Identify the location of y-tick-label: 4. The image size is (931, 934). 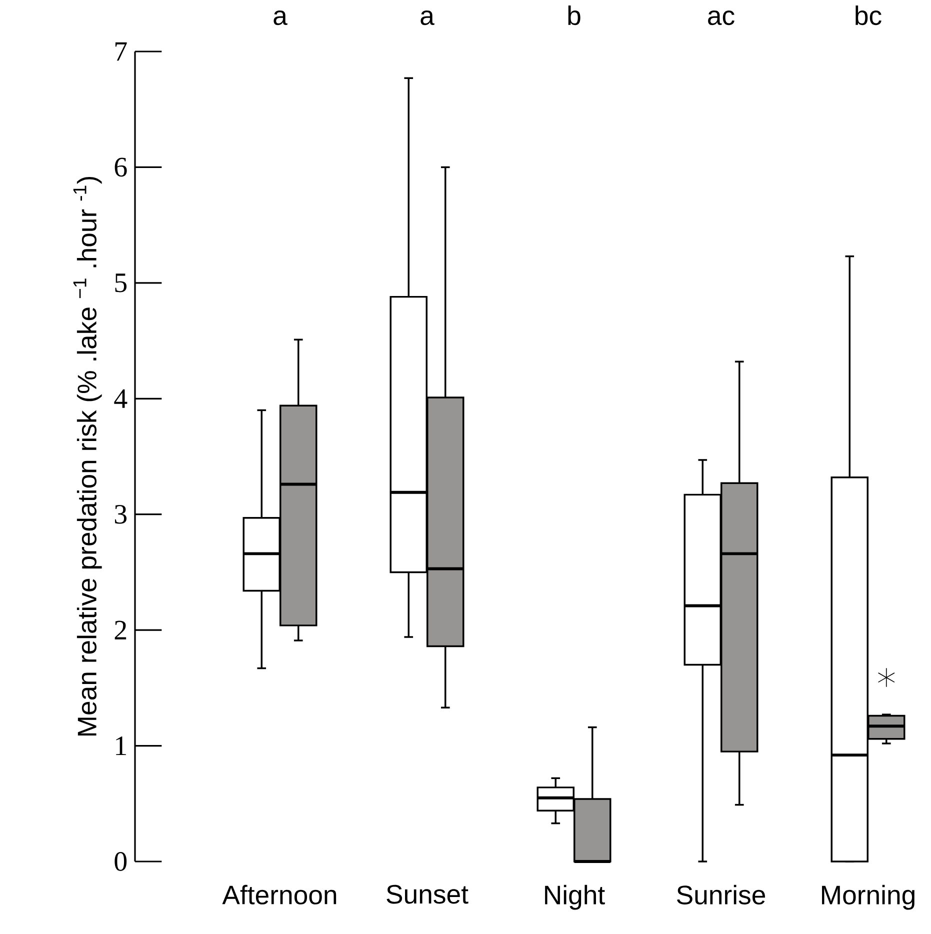
(121, 398).